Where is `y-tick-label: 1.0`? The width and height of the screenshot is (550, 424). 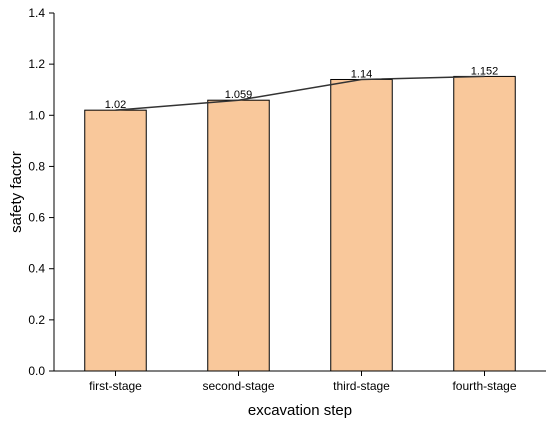 y-tick-label: 1.0 is located at coordinates (36, 115).